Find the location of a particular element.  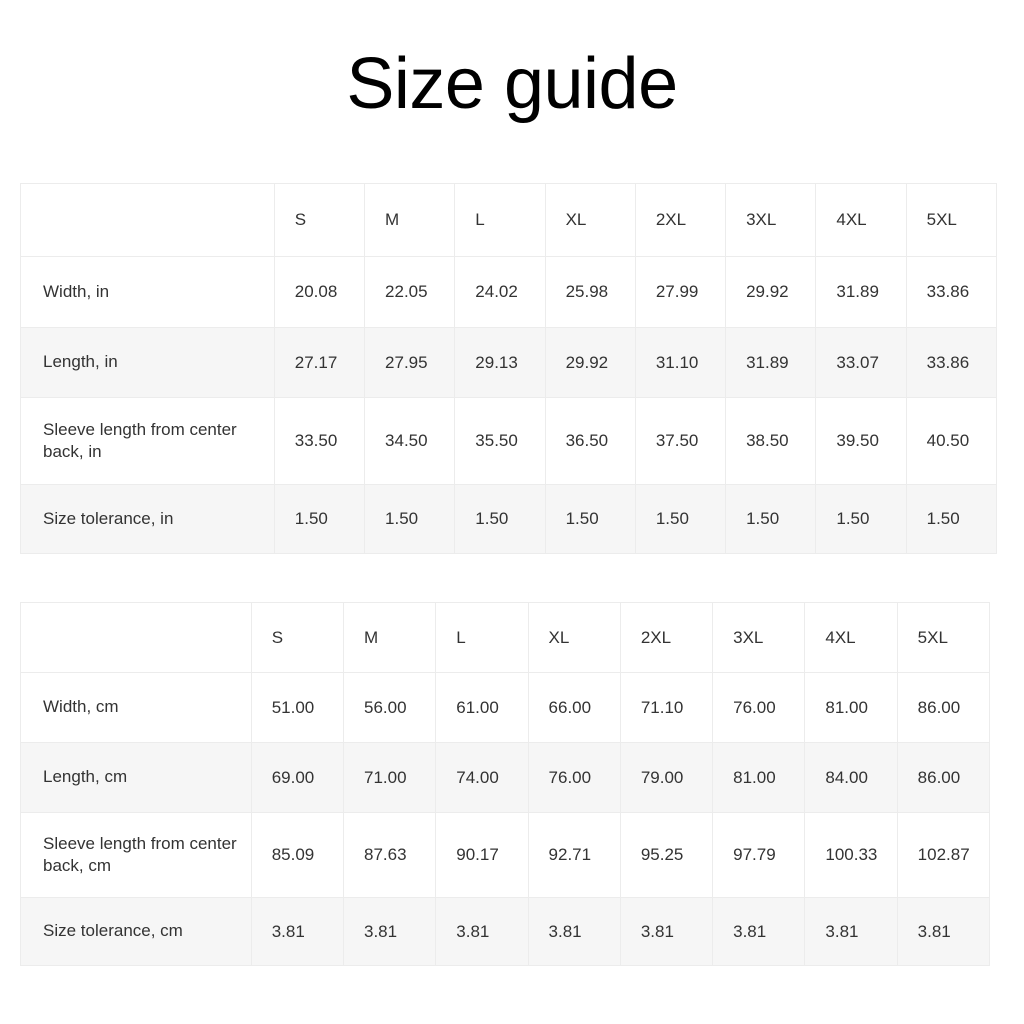

row-label-tolerance-in: Size tolerance, in is located at coordinates (147, 519).